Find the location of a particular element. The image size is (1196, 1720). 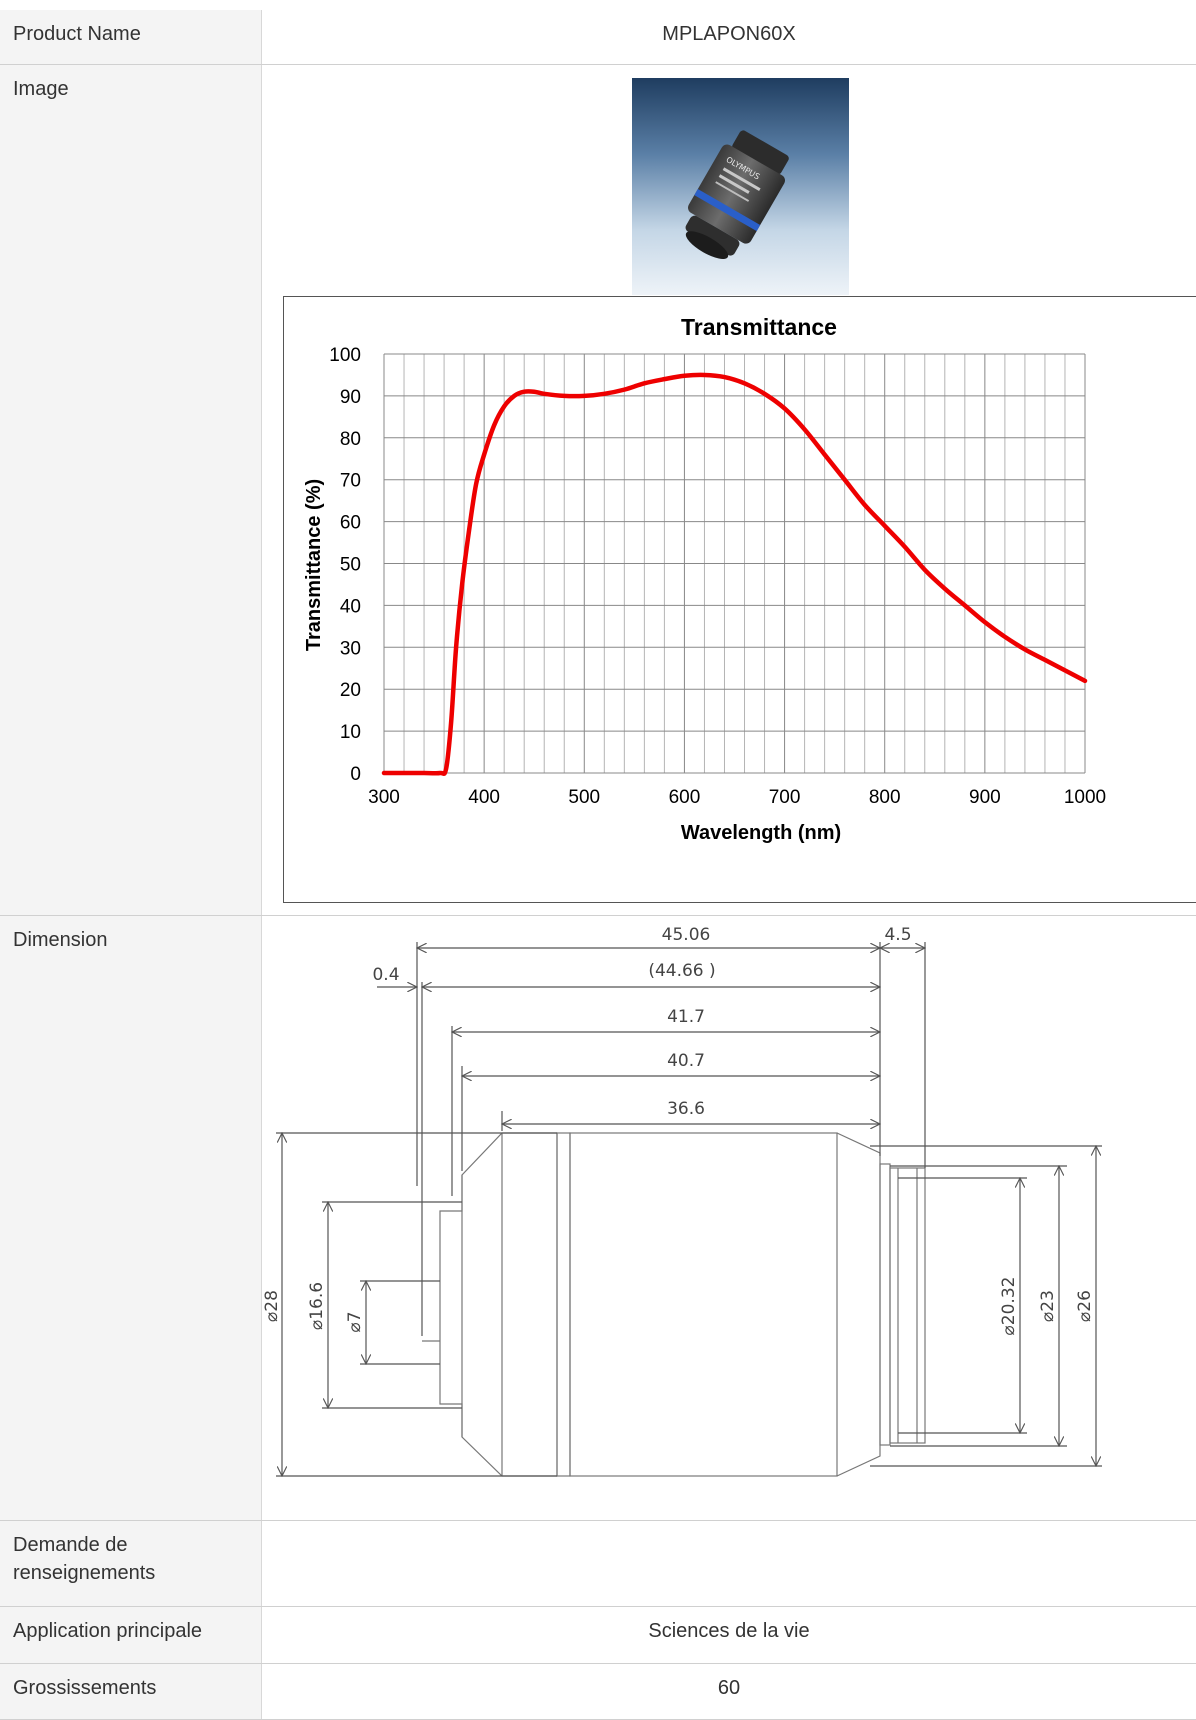

y-axis-title: Transmittance (%) is located at coordinates (314, 565).